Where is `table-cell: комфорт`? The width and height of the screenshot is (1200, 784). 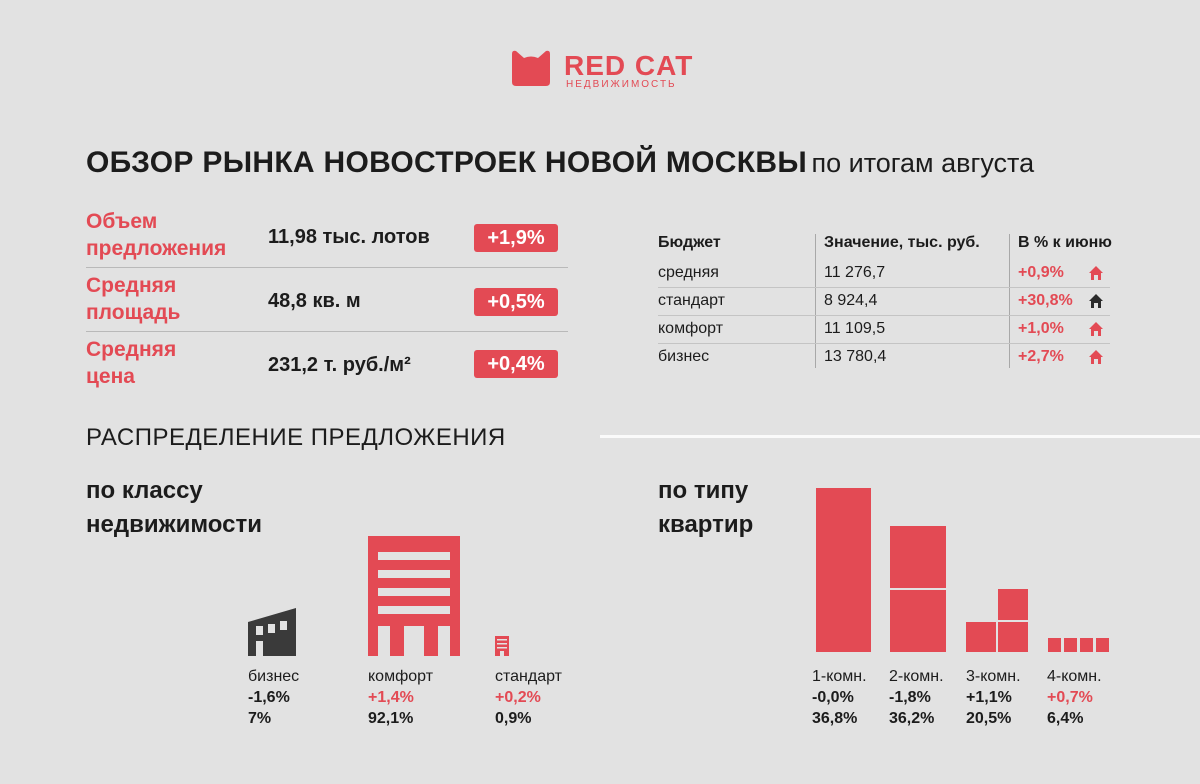
table-cell: комфорт is located at coordinates (691, 328).